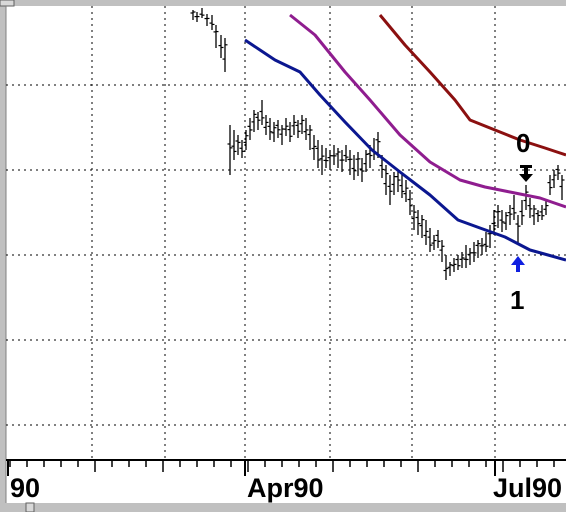  Describe the element at coordinates (518, 264) in the screenshot. I see `up-arrow-icon` at that location.